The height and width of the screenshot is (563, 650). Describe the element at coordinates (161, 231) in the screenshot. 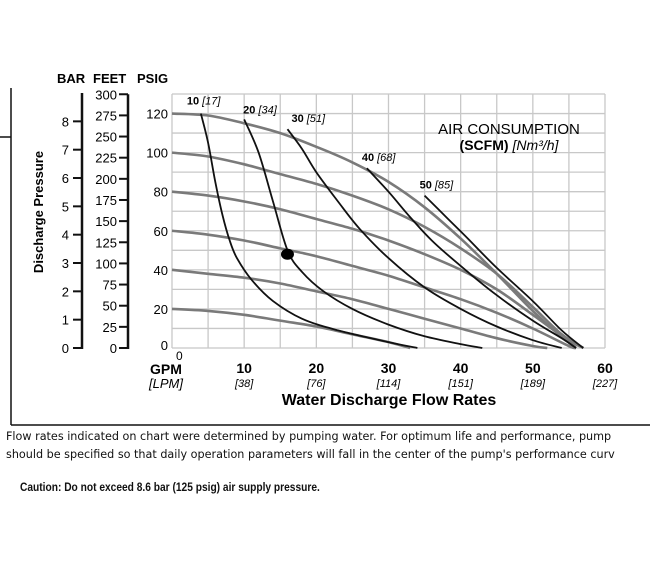

I see `psig-tick-label: 60` at that location.